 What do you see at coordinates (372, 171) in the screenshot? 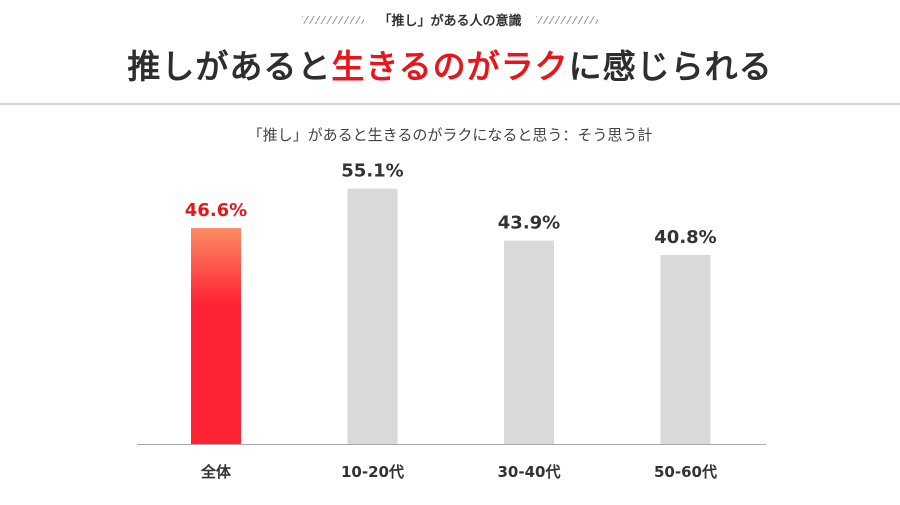
I see `value-label-1: 55.1%` at bounding box center [372, 171].